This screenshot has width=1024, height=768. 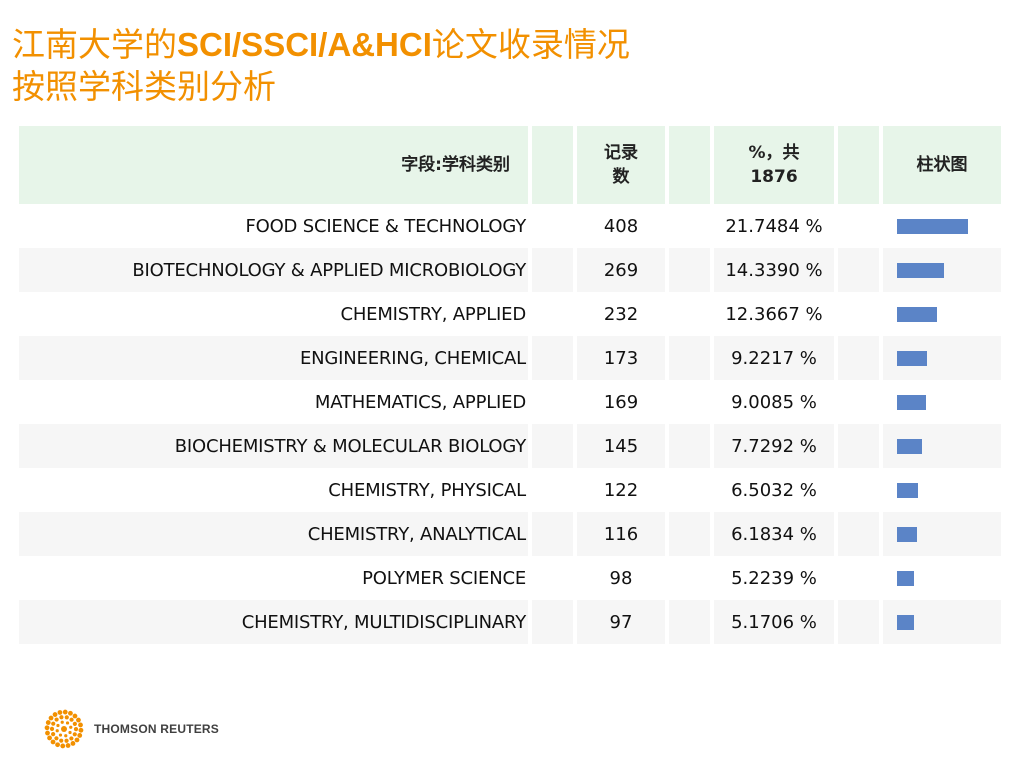 I want to click on table-row: MATHEMATICS, APPLIED 169 9.0085 %, so click(x=510, y=402).